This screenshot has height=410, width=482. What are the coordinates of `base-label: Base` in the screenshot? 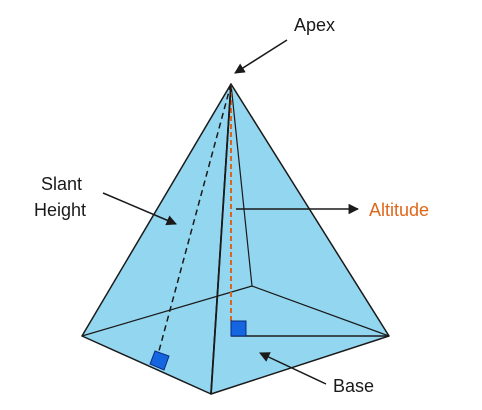 It's located at (353, 386).